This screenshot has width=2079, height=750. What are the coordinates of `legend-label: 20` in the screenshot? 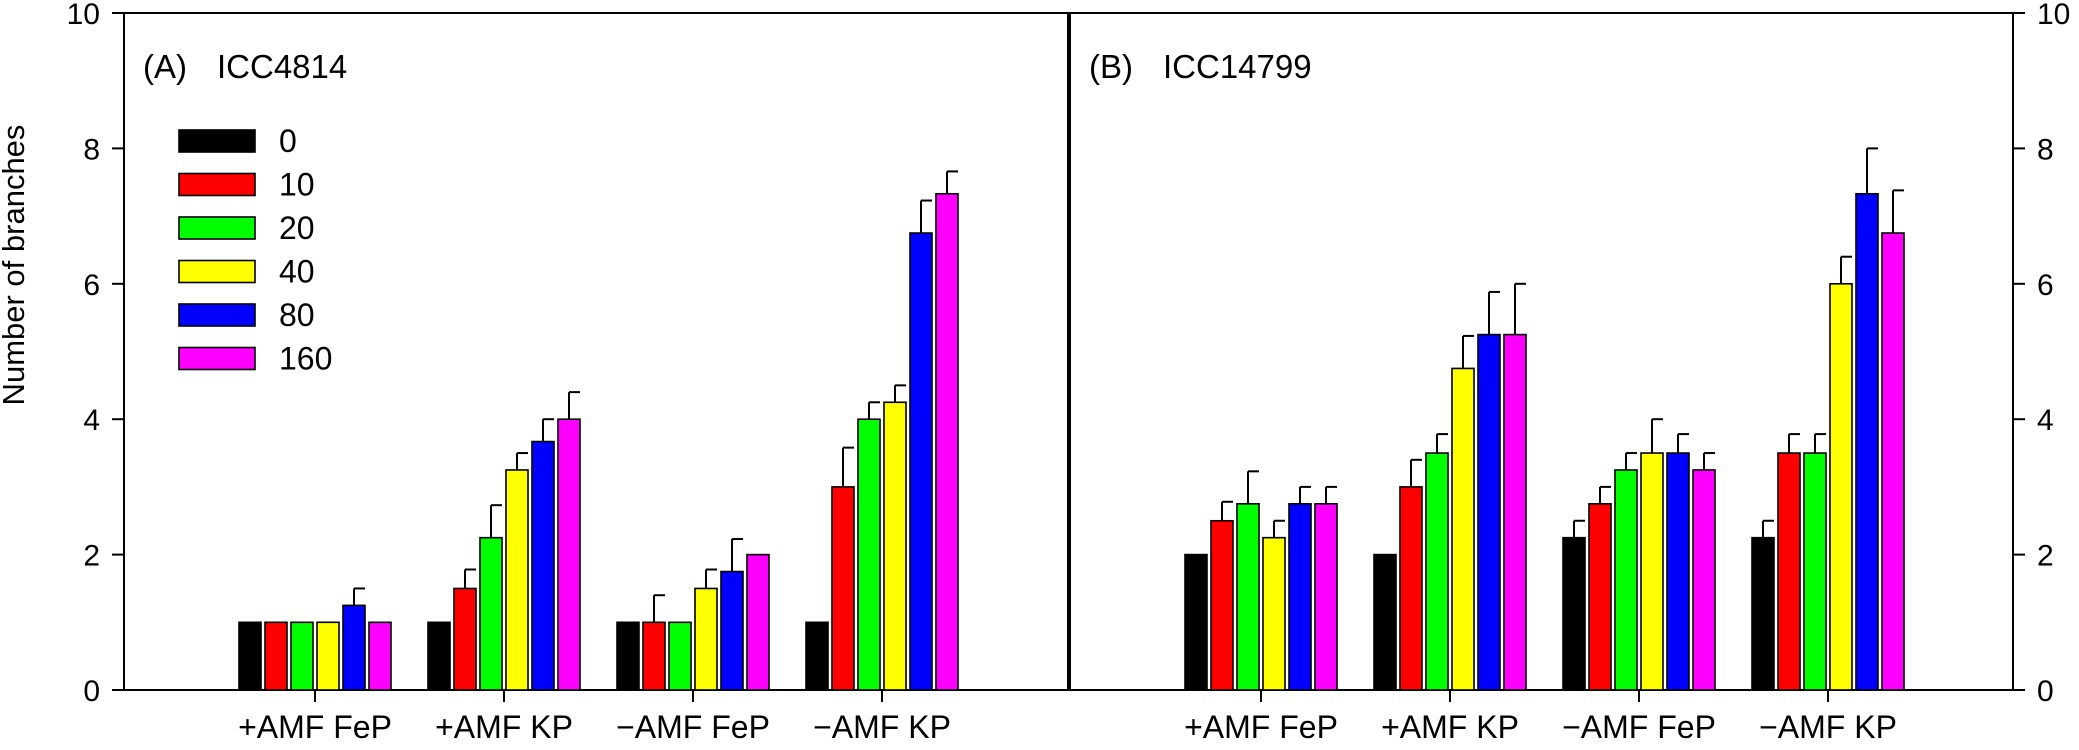 It's located at (297, 228).